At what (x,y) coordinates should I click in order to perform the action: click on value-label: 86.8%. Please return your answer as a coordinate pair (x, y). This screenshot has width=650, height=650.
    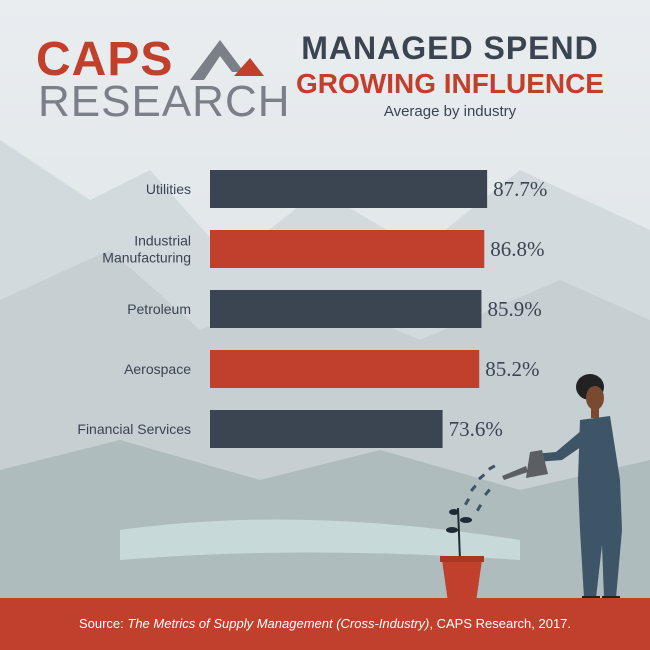
    Looking at the image, I should click on (517, 249).